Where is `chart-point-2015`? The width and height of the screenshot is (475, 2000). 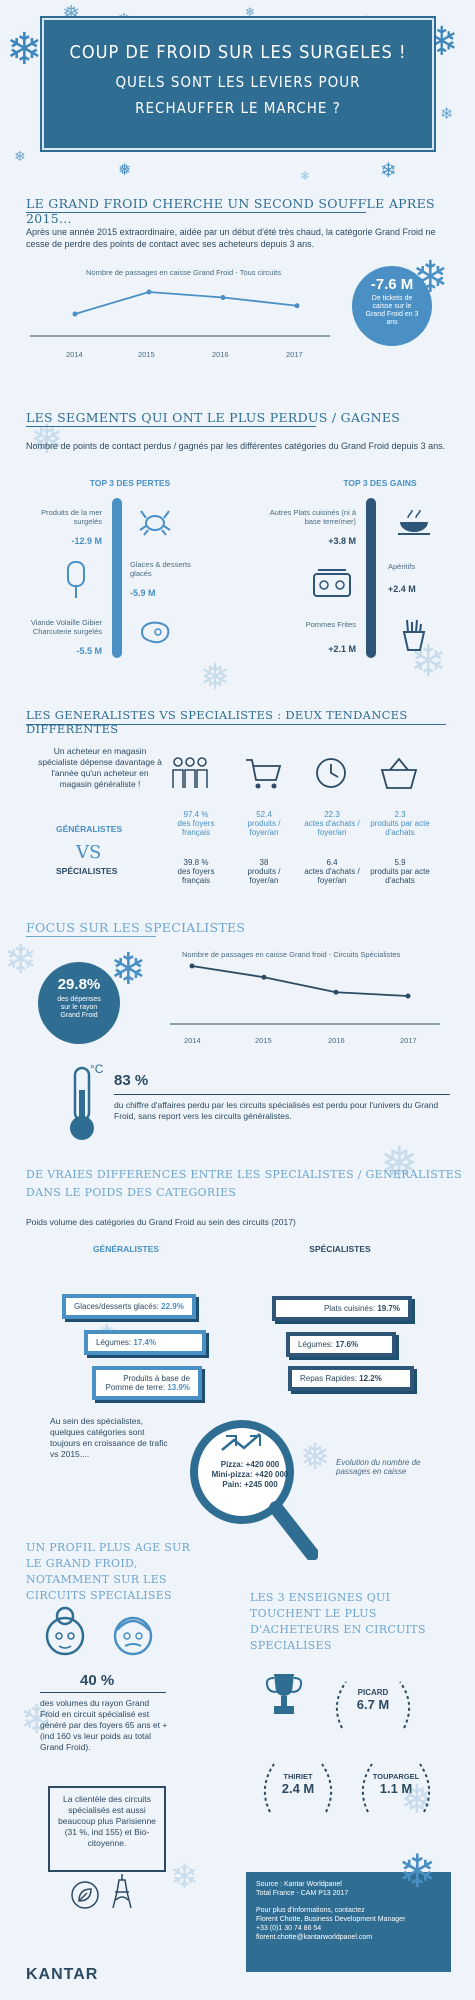 chart-point-2015 is located at coordinates (149, 292).